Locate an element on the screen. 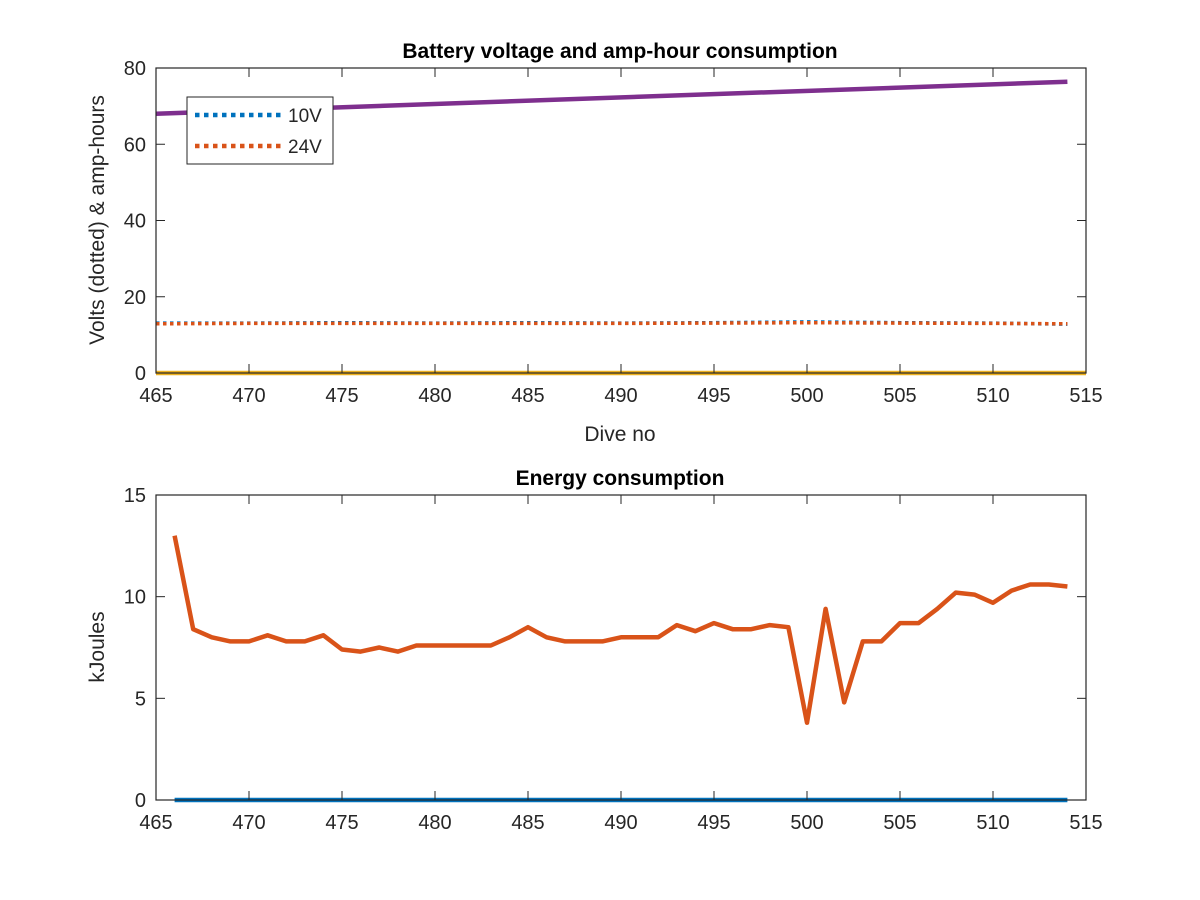 This screenshot has height=900, width=1200. y-tick-label: 5 is located at coordinates (140, 699).